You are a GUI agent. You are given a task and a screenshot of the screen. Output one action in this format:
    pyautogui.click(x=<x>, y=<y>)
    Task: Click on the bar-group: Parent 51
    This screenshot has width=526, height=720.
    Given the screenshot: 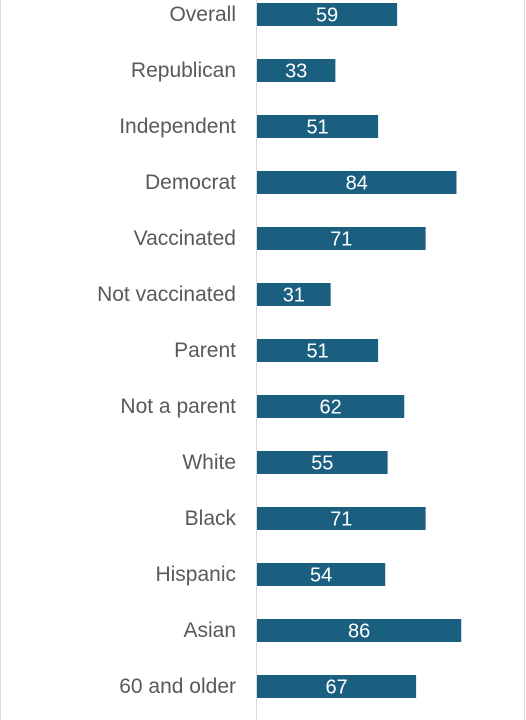 What is the action you would take?
    pyautogui.click(x=276, y=351)
    